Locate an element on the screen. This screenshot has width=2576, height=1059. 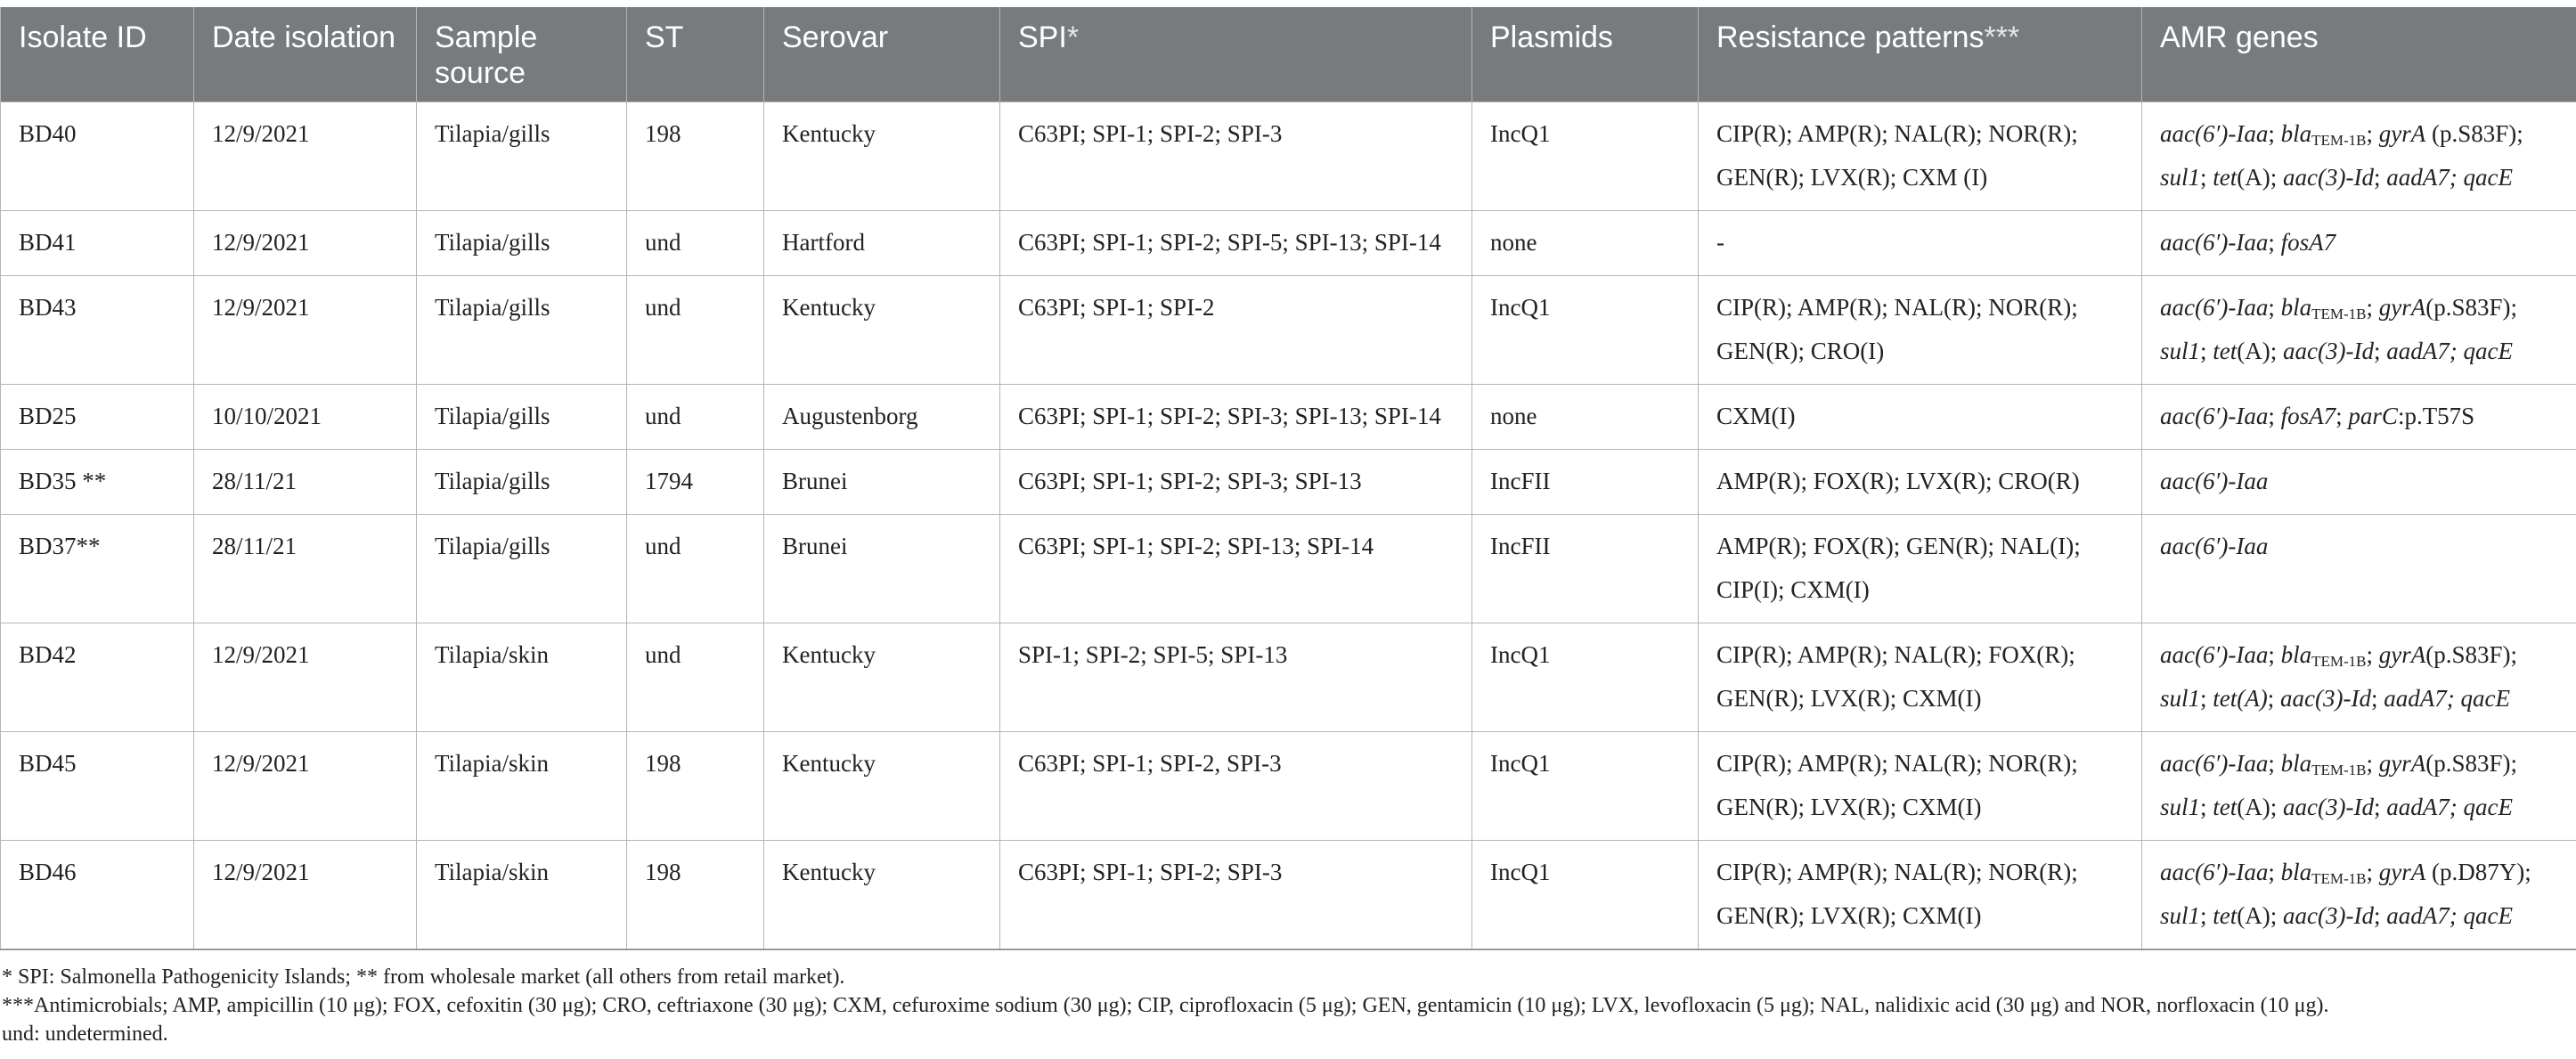
header-sample-source: Sample source is located at coordinates (521, 54).